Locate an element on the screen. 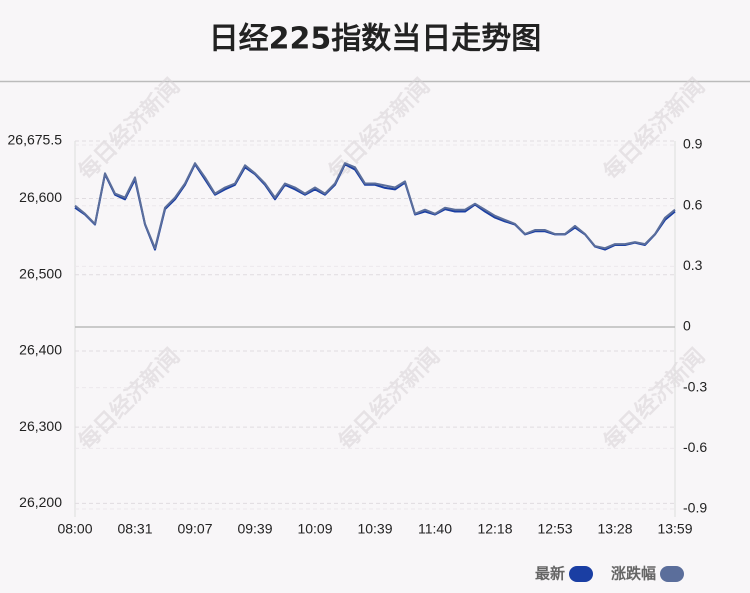 This screenshot has width=750, height=593. y2-tick-label: 0.9 is located at coordinates (693, 144).